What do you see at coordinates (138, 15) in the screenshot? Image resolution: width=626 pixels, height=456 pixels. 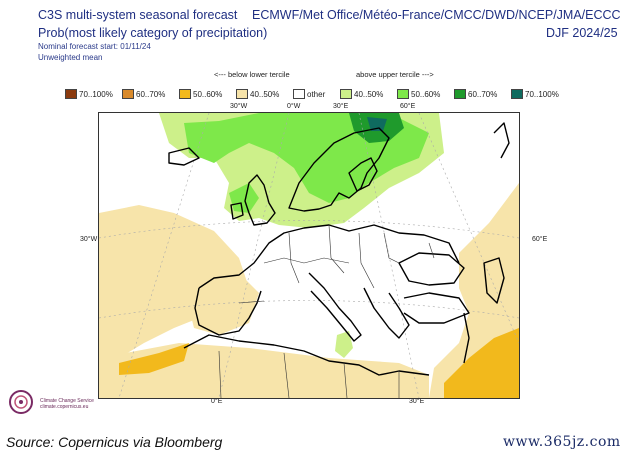 I see `forecast-title: C3S multi-system seasonal forecast` at bounding box center [138, 15].